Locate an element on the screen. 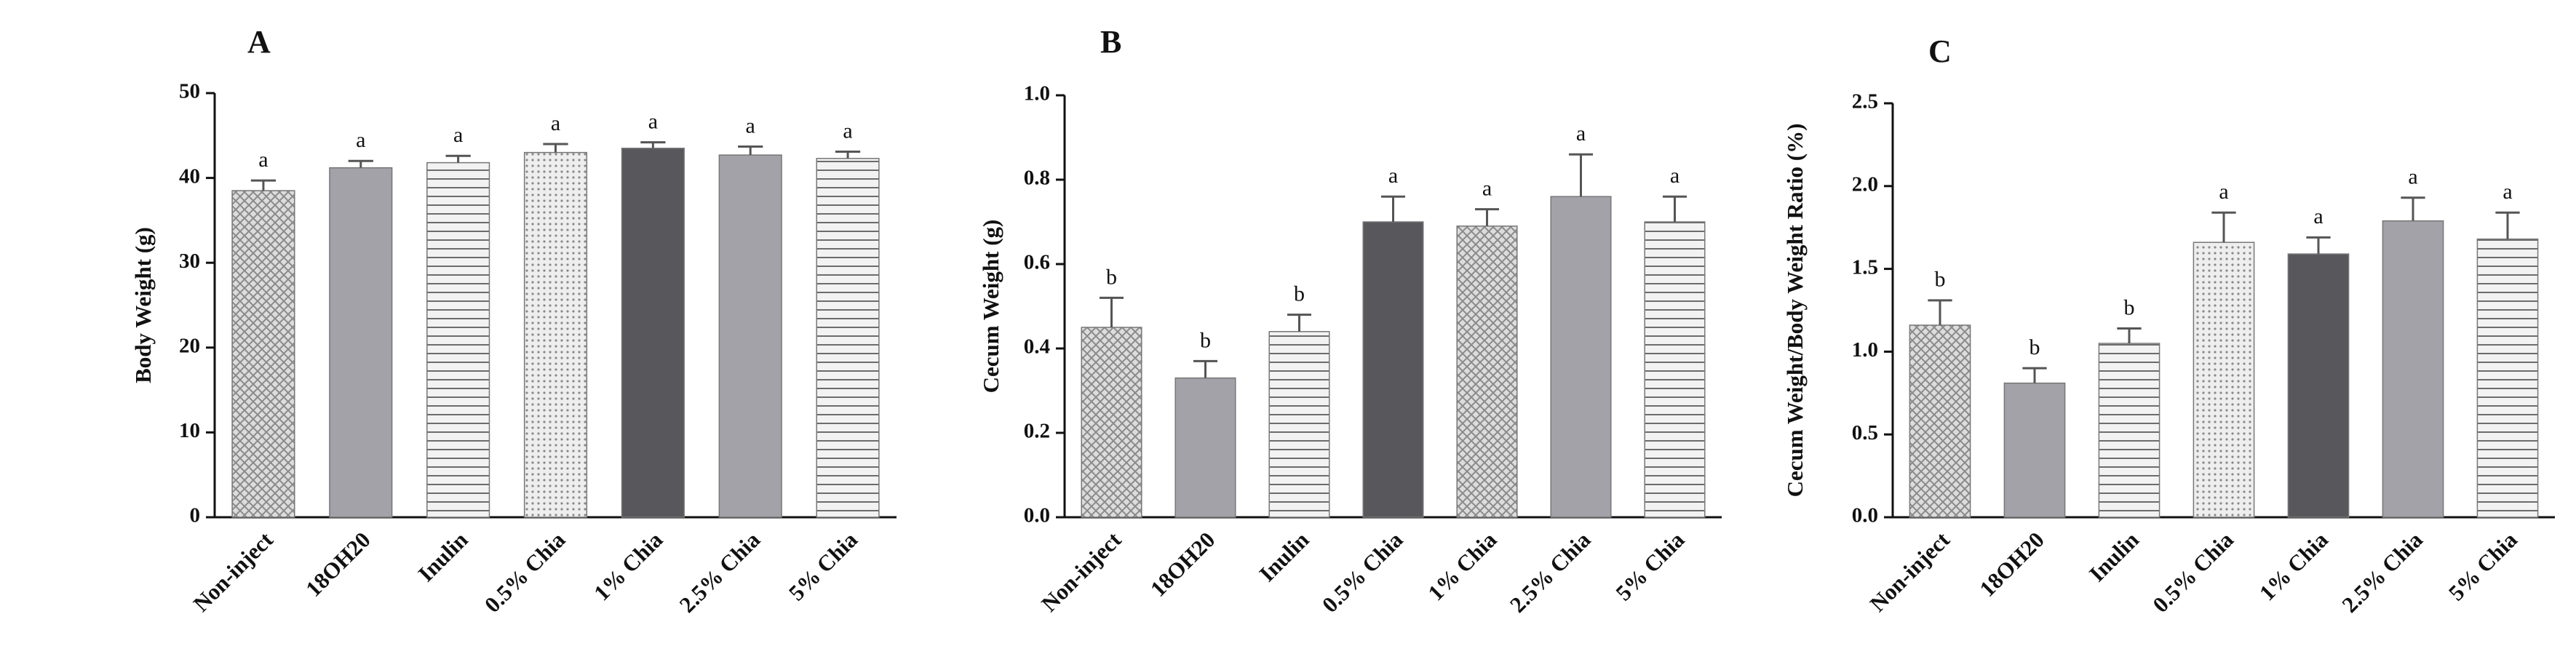  y-tick-label: 0 is located at coordinates (195, 515).